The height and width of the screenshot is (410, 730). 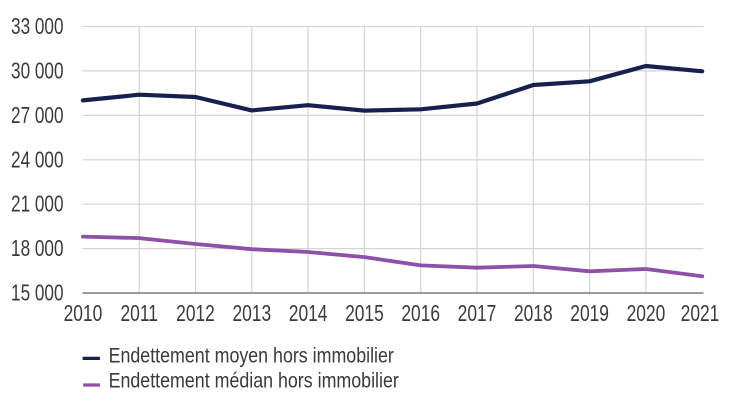 I want to click on svg-text: 2017, so click(x=477, y=314).